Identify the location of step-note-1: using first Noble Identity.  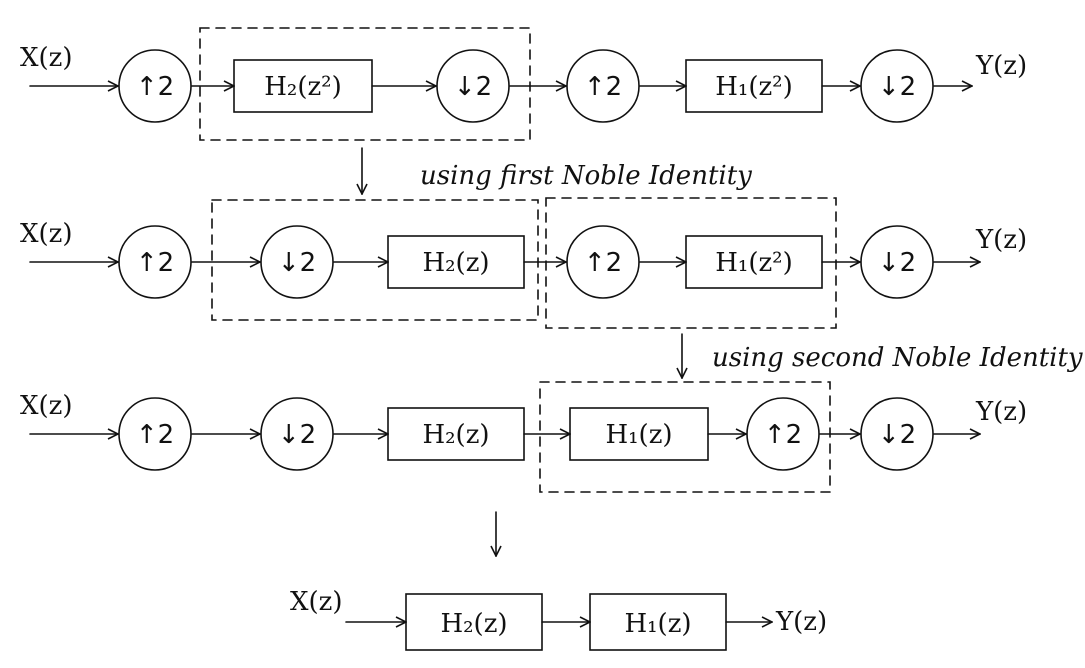
(586, 176).